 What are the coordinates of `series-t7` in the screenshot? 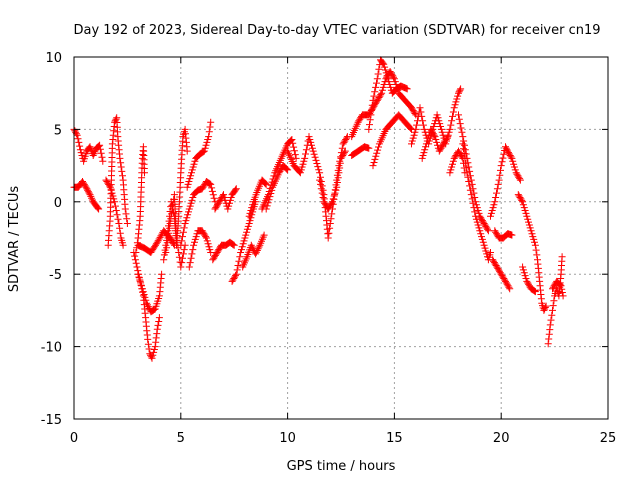 It's located at (150, 293).